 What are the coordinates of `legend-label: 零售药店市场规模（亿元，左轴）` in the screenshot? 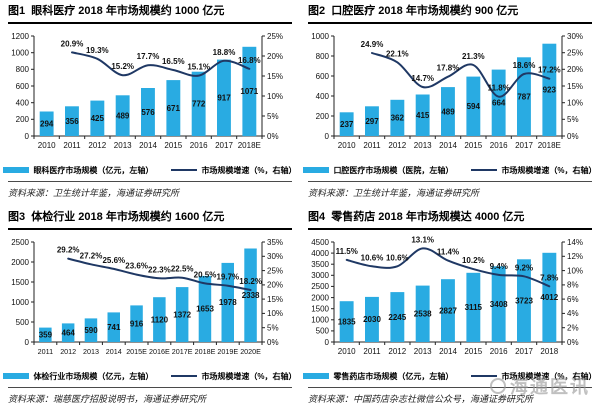 It's located at (393, 376).